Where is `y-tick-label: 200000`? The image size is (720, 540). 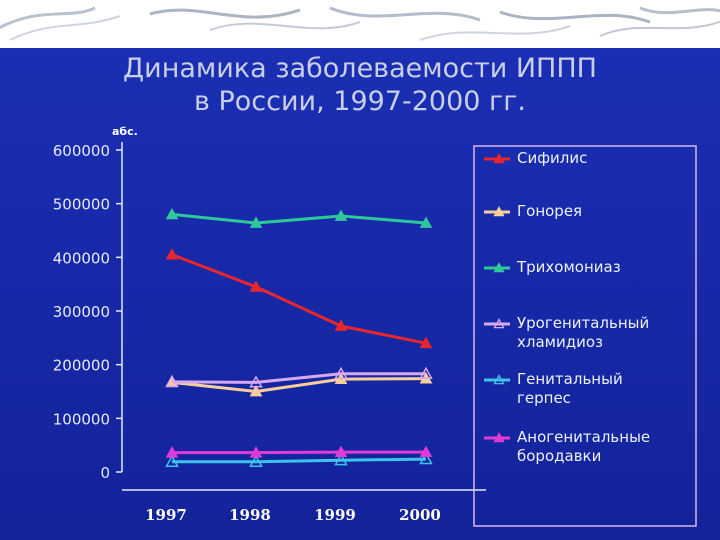 y-tick-label: 200000 is located at coordinates (81, 366).